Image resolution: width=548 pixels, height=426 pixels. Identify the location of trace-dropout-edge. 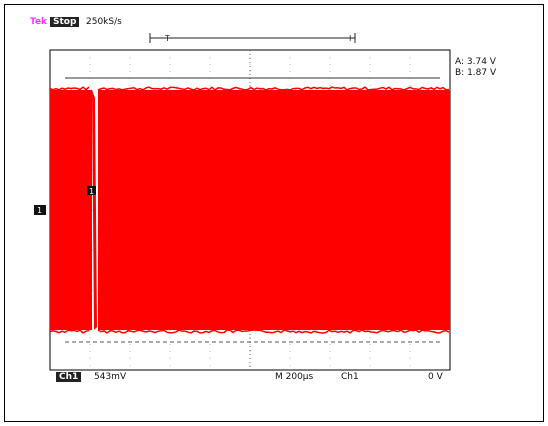
(94, 210).